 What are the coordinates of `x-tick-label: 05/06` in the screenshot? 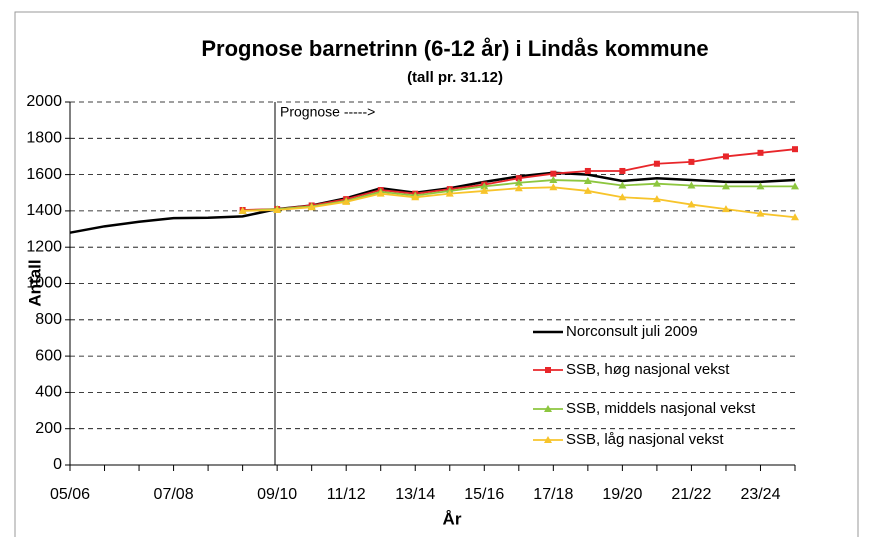 It's located at (70, 494).